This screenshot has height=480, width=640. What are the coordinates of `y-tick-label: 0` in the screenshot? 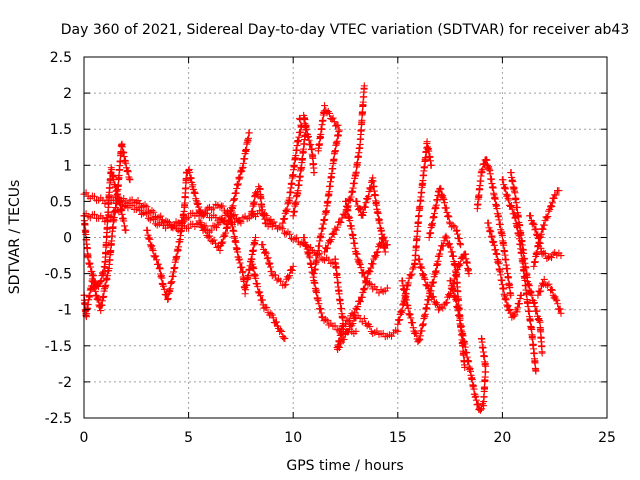 It's located at (67, 239).